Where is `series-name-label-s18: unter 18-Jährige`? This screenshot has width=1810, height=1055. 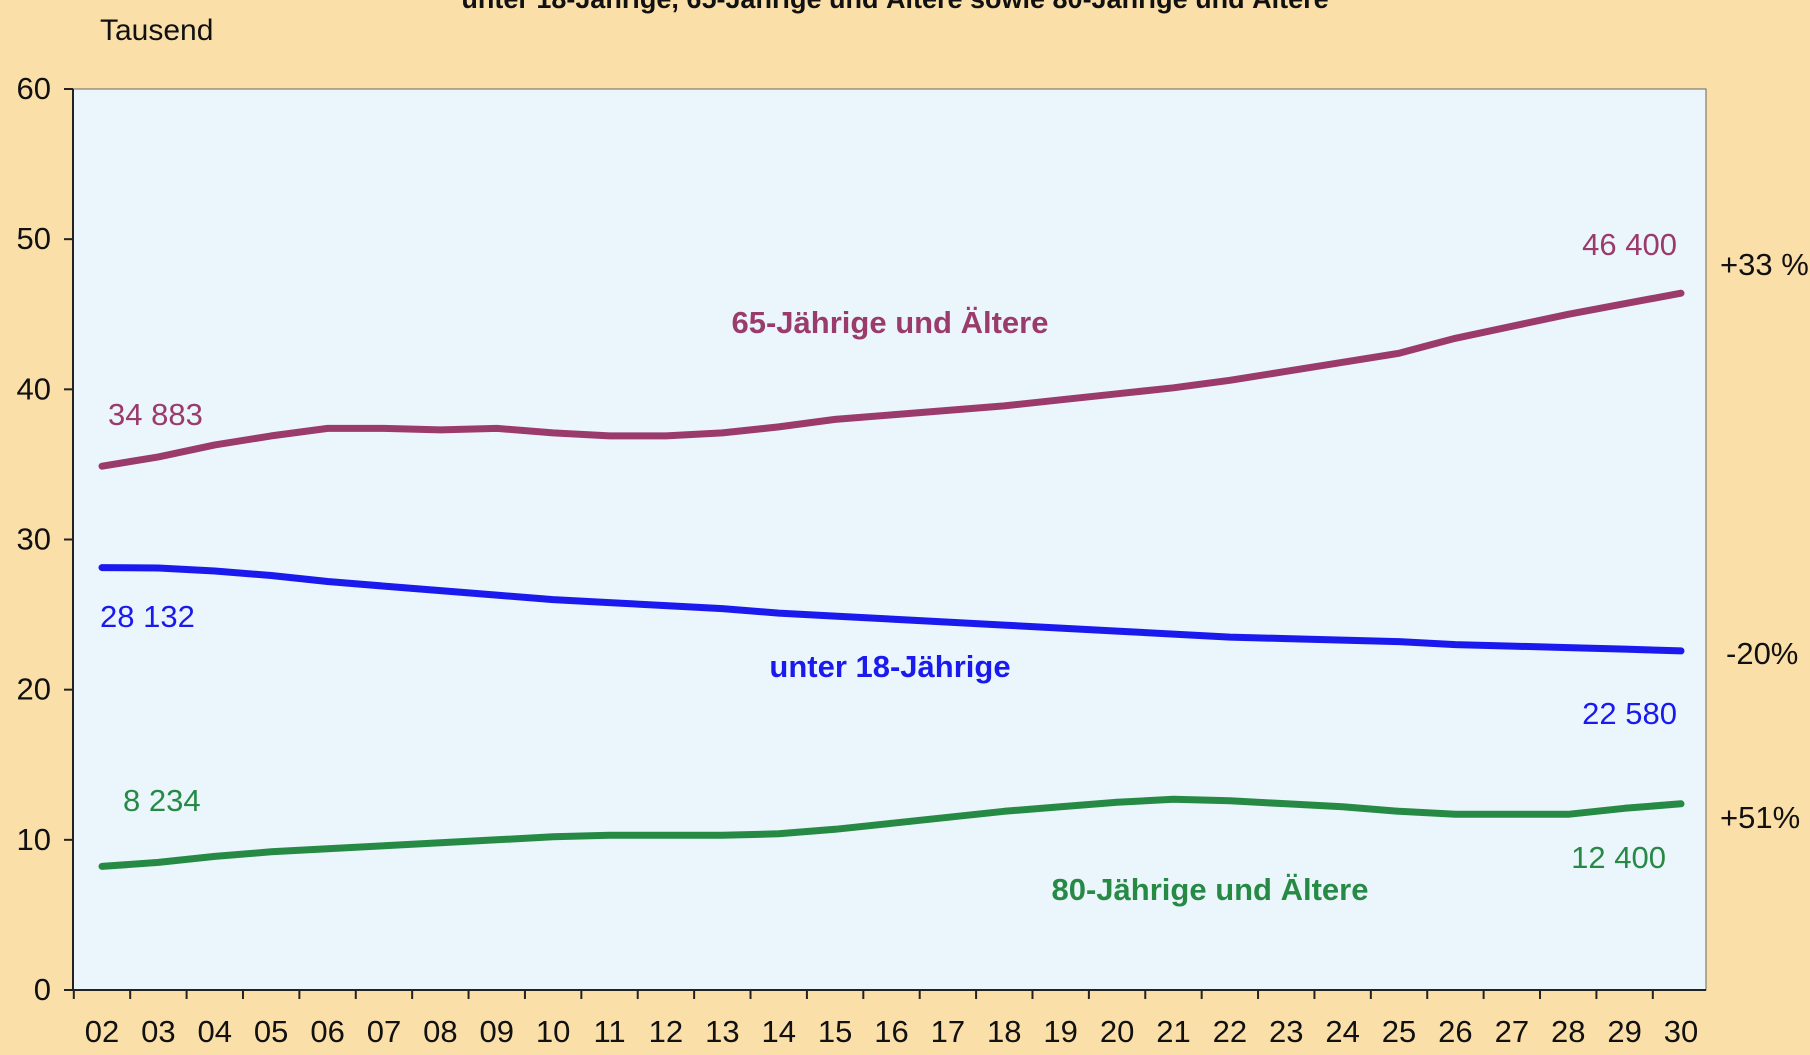
series-name-label-s18: unter 18-Jährige is located at coordinates (889, 666).